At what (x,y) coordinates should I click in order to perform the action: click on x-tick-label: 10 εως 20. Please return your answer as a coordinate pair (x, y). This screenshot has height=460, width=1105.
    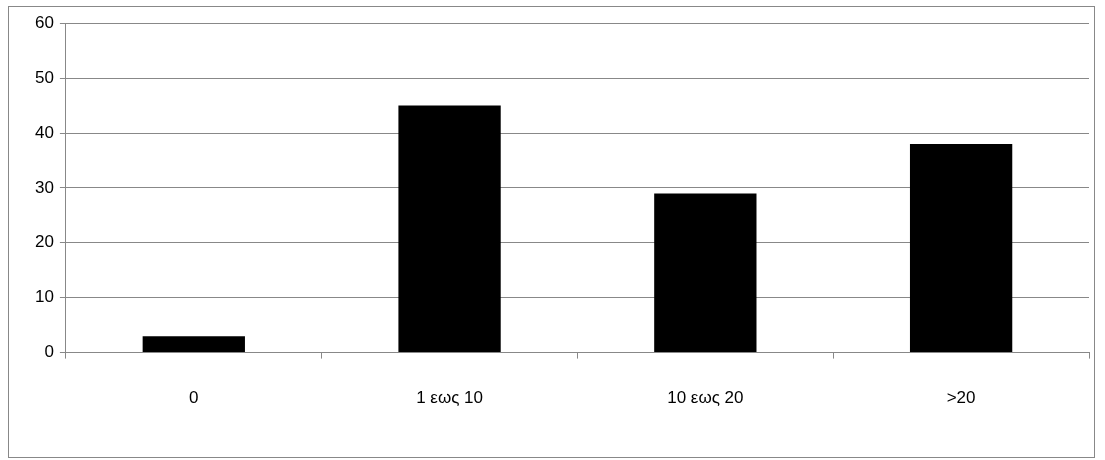
    Looking at the image, I should click on (705, 398).